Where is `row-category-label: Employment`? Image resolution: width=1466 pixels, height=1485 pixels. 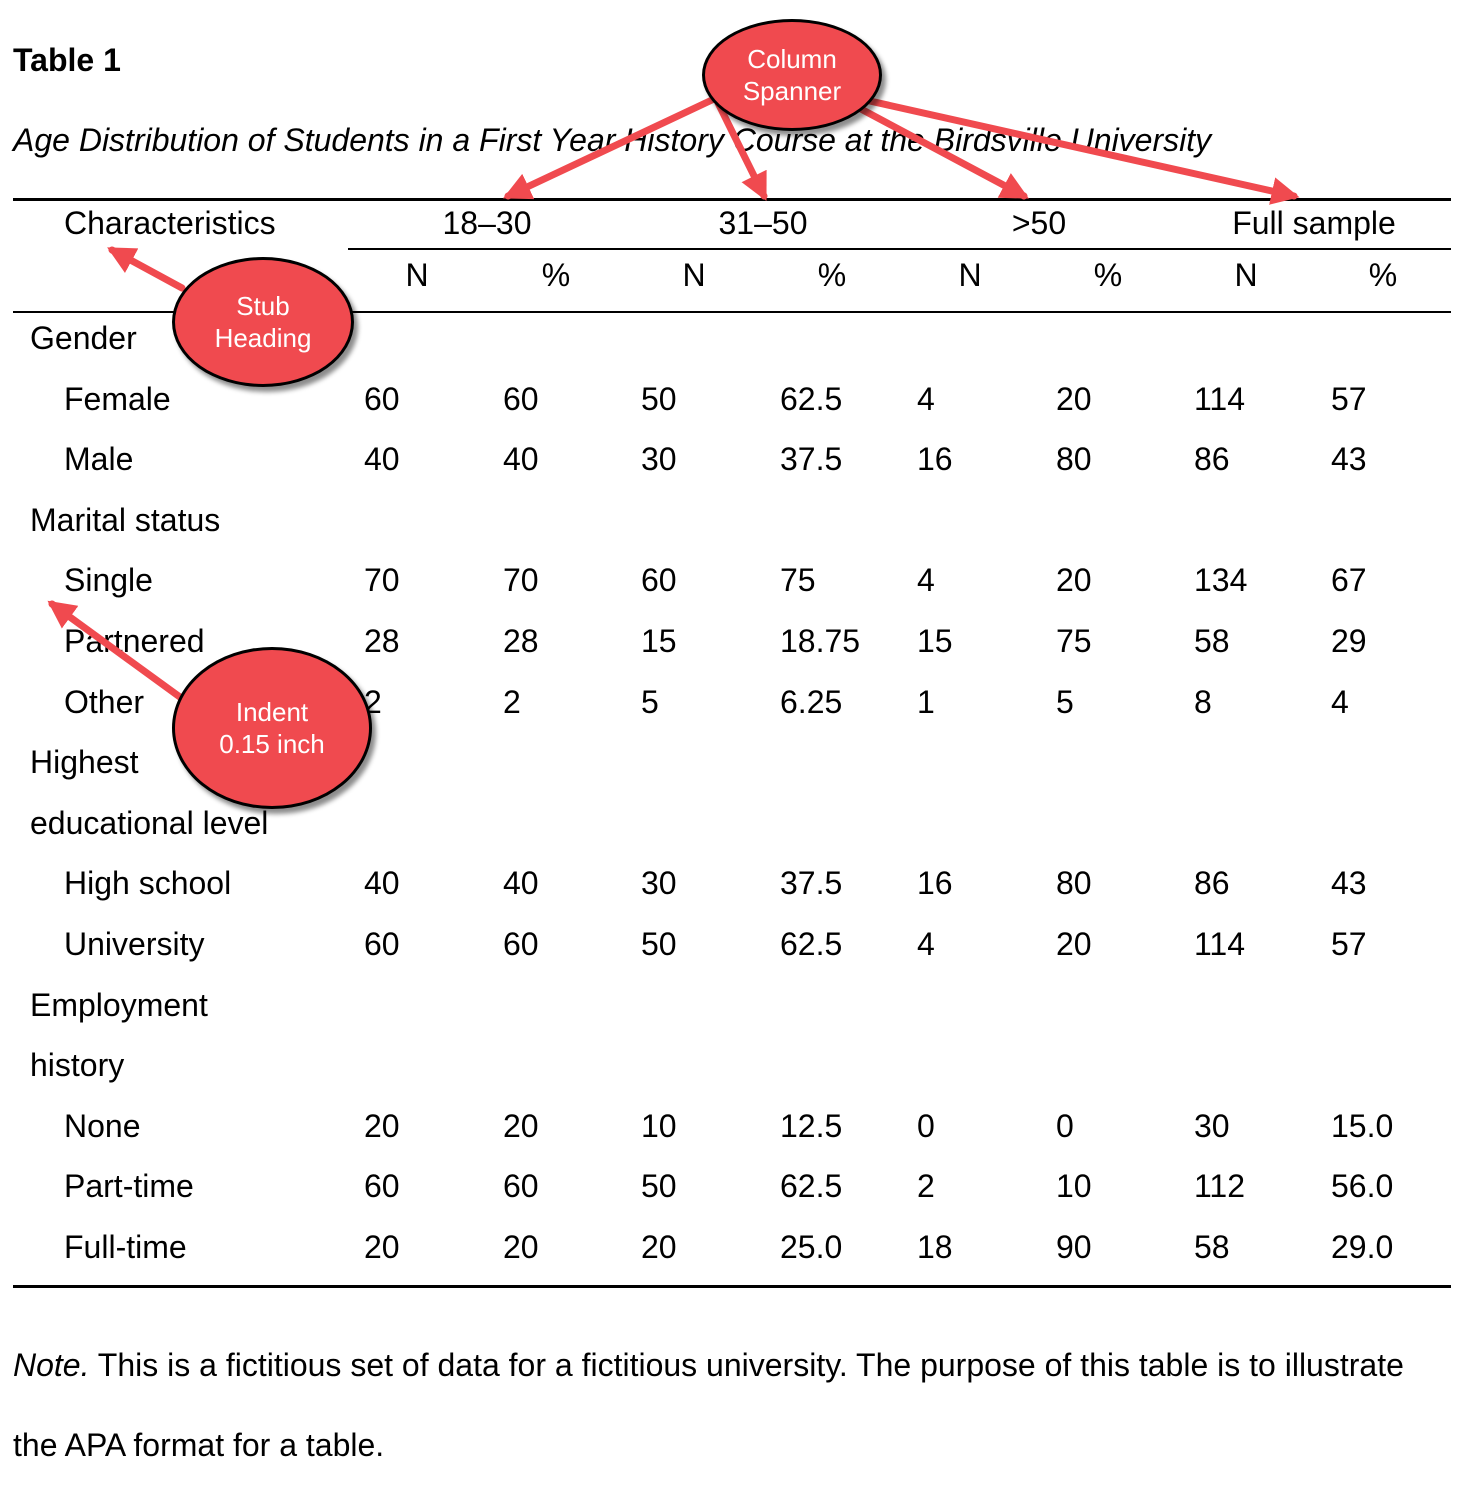
row-category-label: Employment is located at coordinates (119, 1004).